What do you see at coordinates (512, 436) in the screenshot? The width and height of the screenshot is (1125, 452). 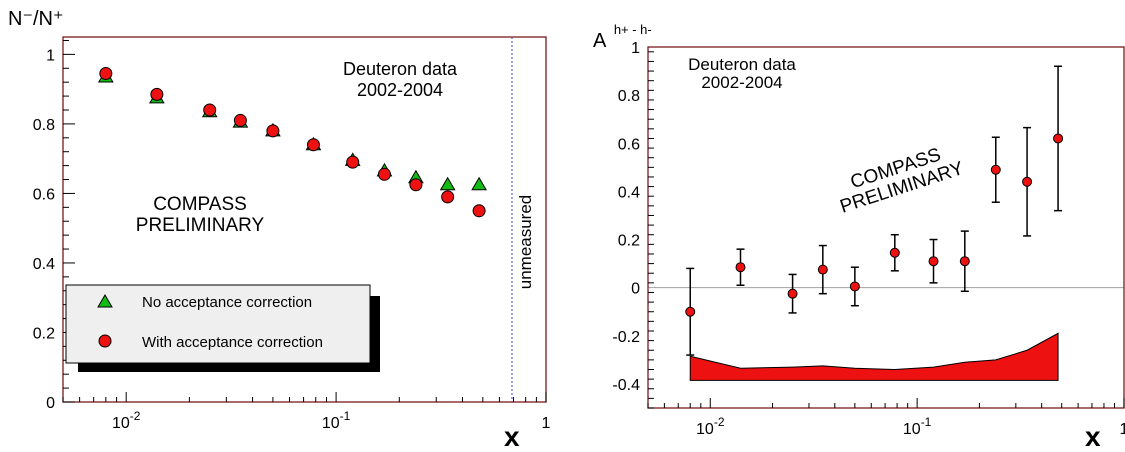 I see `left-x-axis-label: x` at bounding box center [512, 436].